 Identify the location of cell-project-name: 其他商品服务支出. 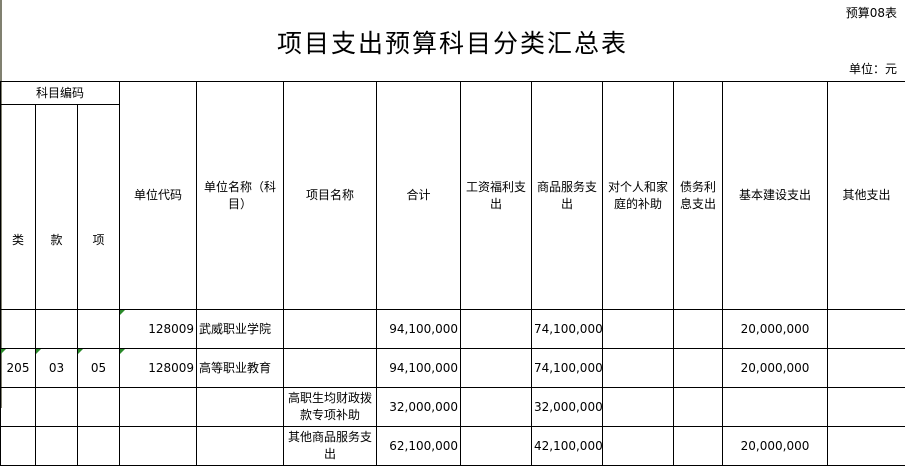
(330, 446).